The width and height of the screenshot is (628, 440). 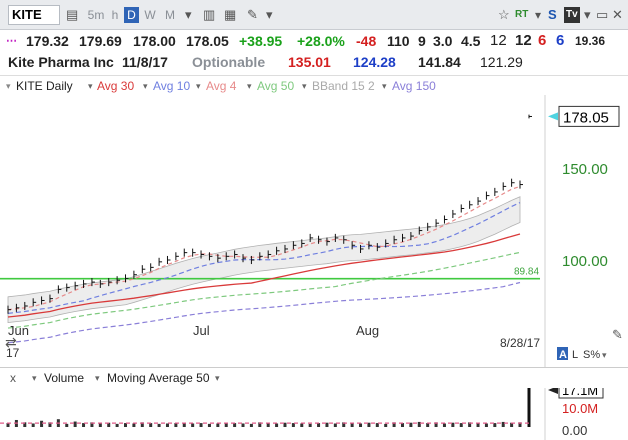 I want to click on star-icon: ☆, so click(x=504, y=14).